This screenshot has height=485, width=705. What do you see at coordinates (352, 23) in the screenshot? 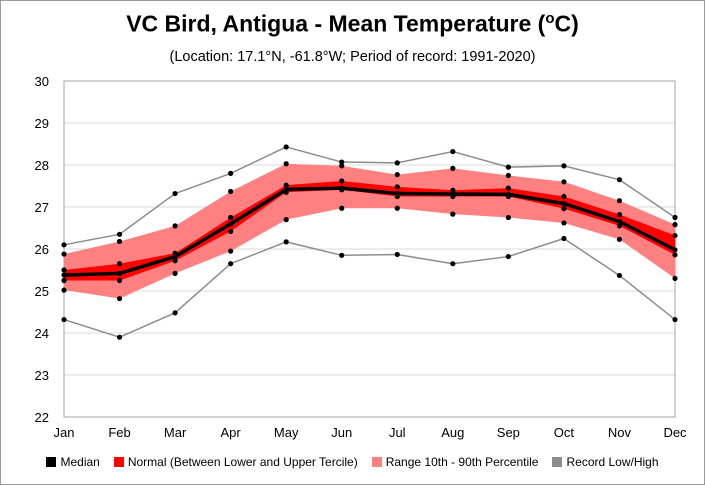
I see `chart-title: VC Bird, Antigua - Mean Temperature (oC)` at bounding box center [352, 23].